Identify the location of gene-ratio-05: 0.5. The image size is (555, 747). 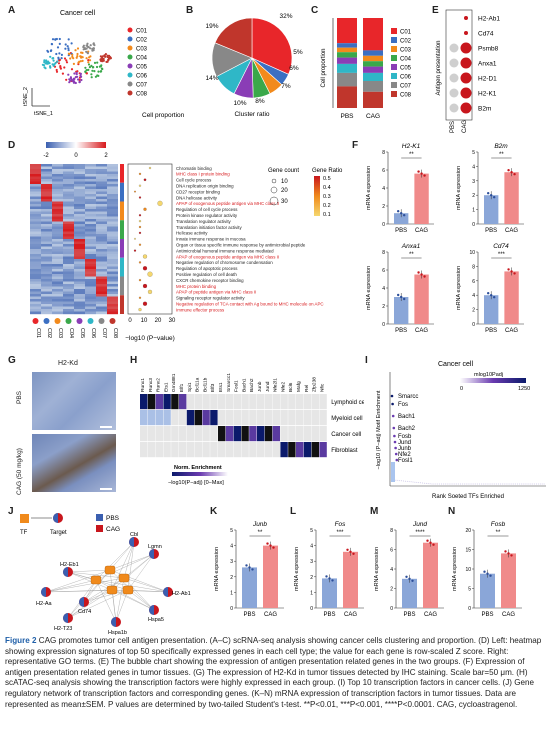
(327, 179).